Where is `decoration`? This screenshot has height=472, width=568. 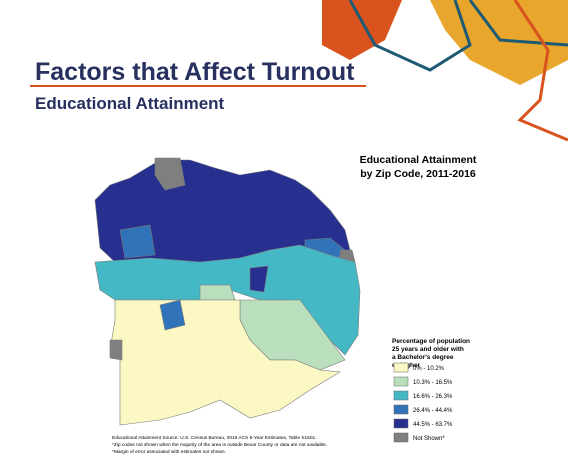 decoration is located at coordinates (445, 71).